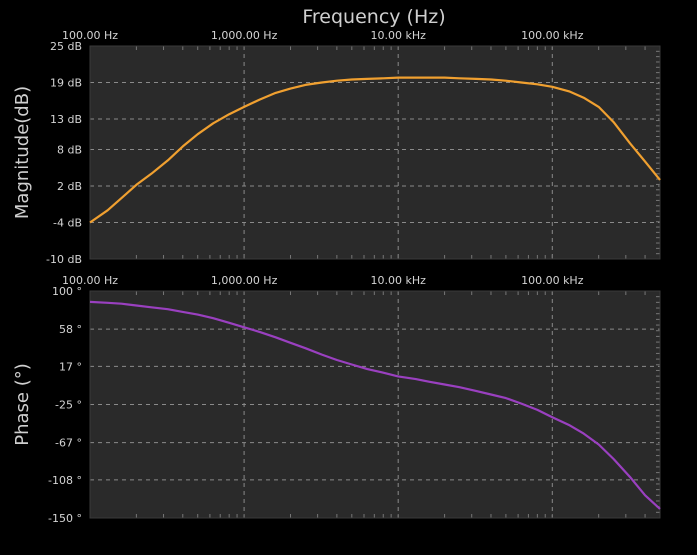 The height and width of the screenshot is (555, 697). Describe the element at coordinates (65, 518) in the screenshot. I see `phase-y-tick-label: -150 °` at that location.